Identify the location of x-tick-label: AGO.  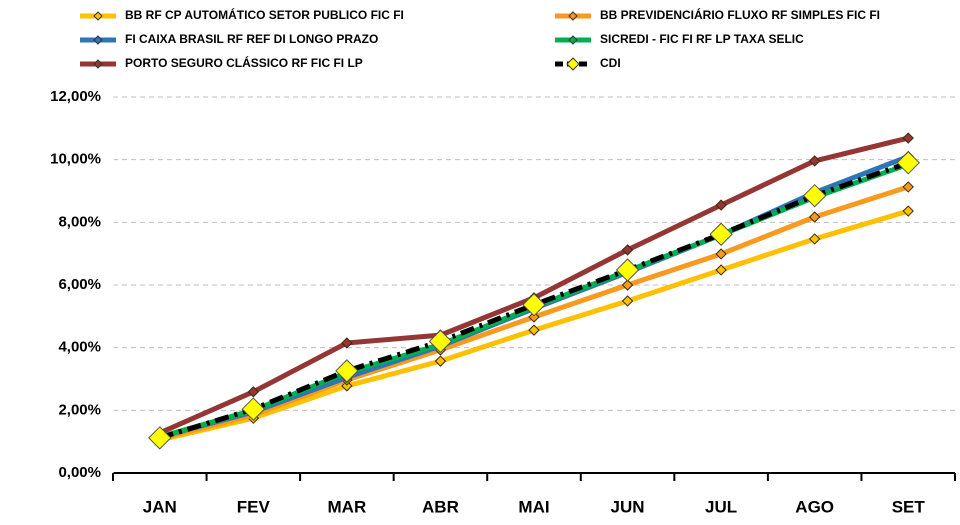
(814, 506).